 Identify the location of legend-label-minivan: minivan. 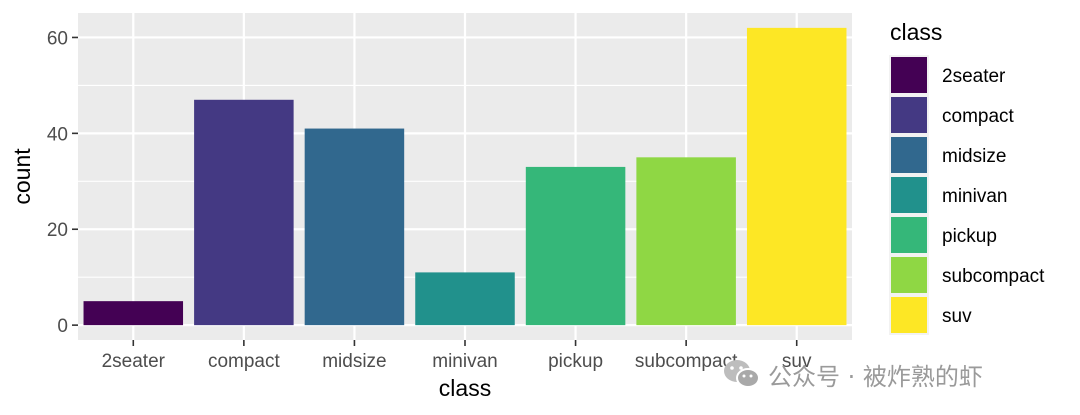
(974, 196).